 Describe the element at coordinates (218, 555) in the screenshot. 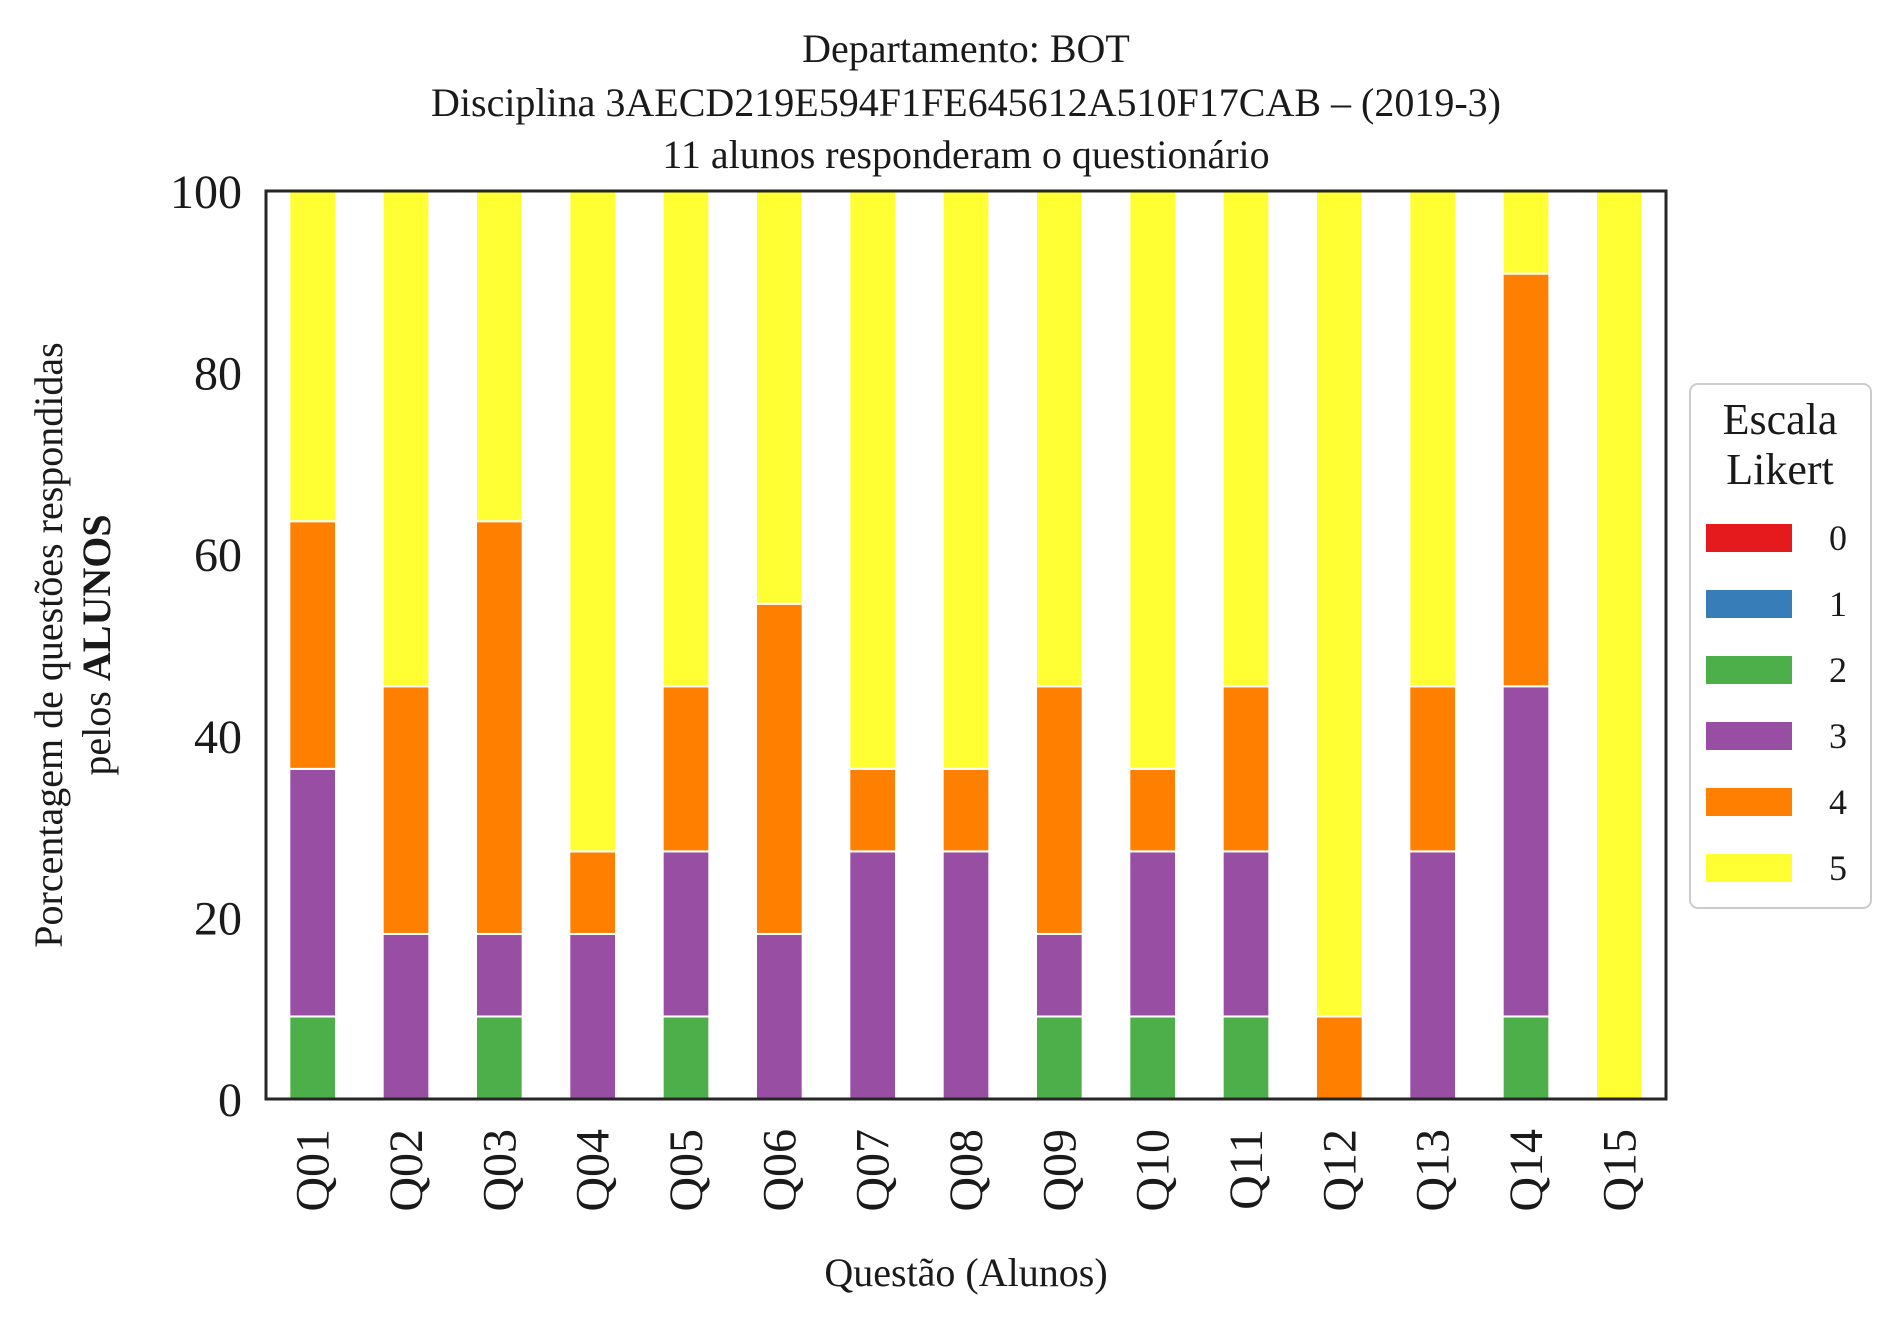

I see `y-tick-label: 60` at that location.